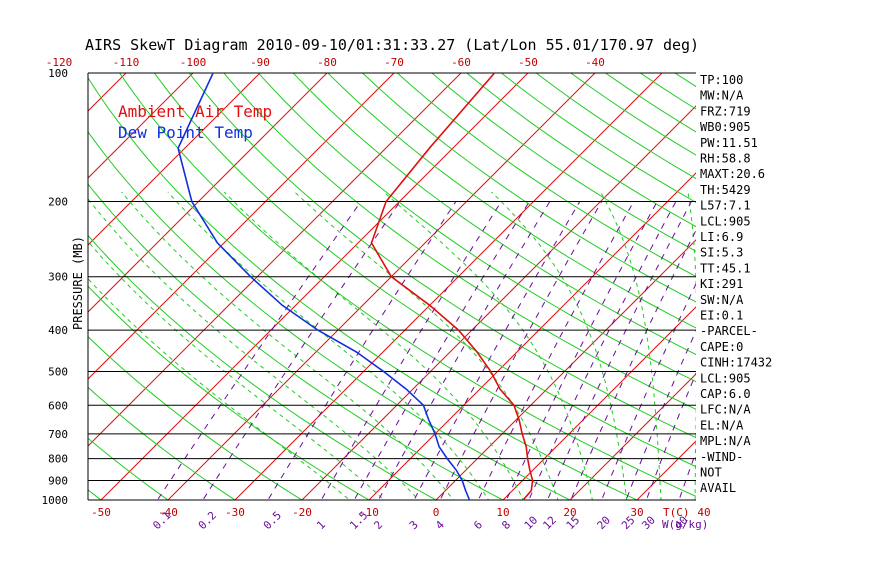  I want to click on air-temp-series, so click(452, 286).